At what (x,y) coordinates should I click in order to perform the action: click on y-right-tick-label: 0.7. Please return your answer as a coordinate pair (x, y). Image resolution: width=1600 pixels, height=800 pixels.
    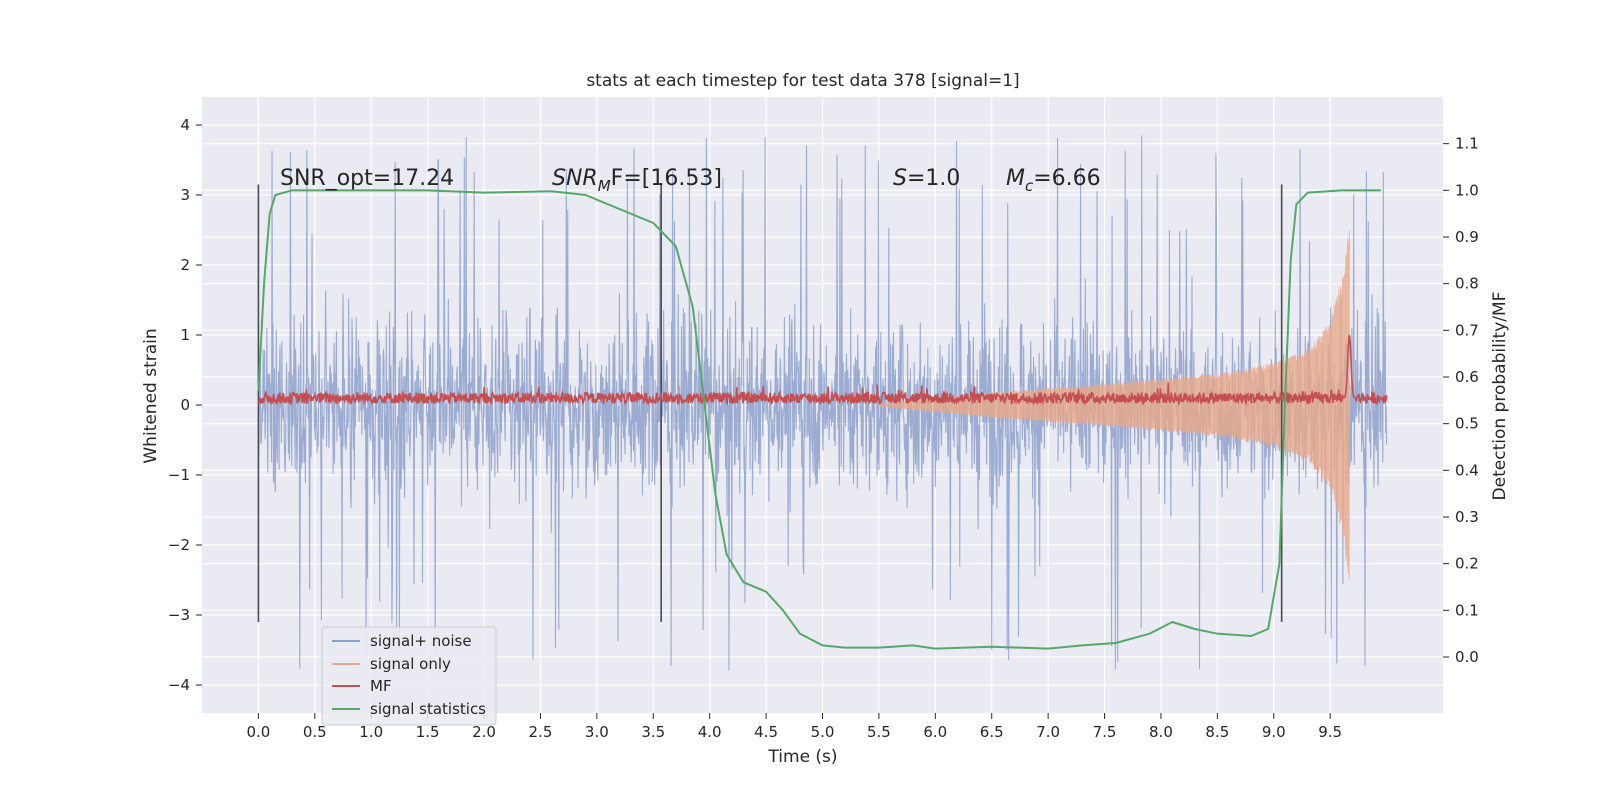
    Looking at the image, I should click on (1467, 330).